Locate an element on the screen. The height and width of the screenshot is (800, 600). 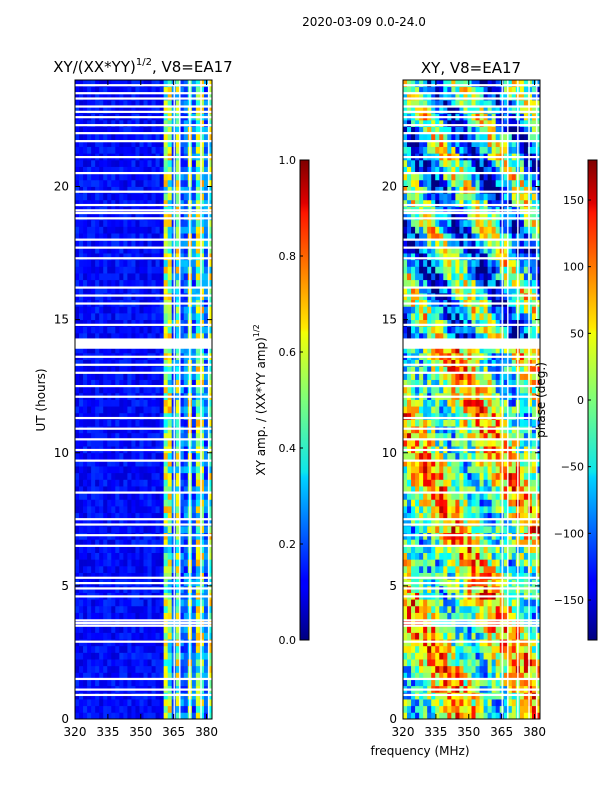
phase-xlabel: frequency (MHz) is located at coordinates (419, 751).